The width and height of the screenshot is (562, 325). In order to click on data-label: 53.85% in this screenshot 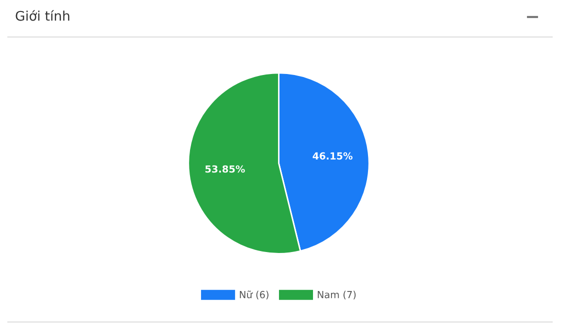, I will do `click(225, 169)`.